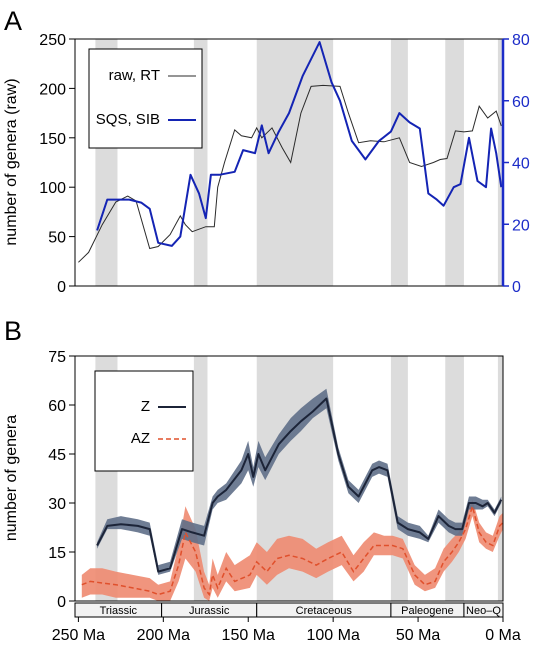 This screenshot has height=645, width=540. What do you see at coordinates (61, 602) in the screenshot?
I see `b-ytick-label-0: 0` at bounding box center [61, 602].